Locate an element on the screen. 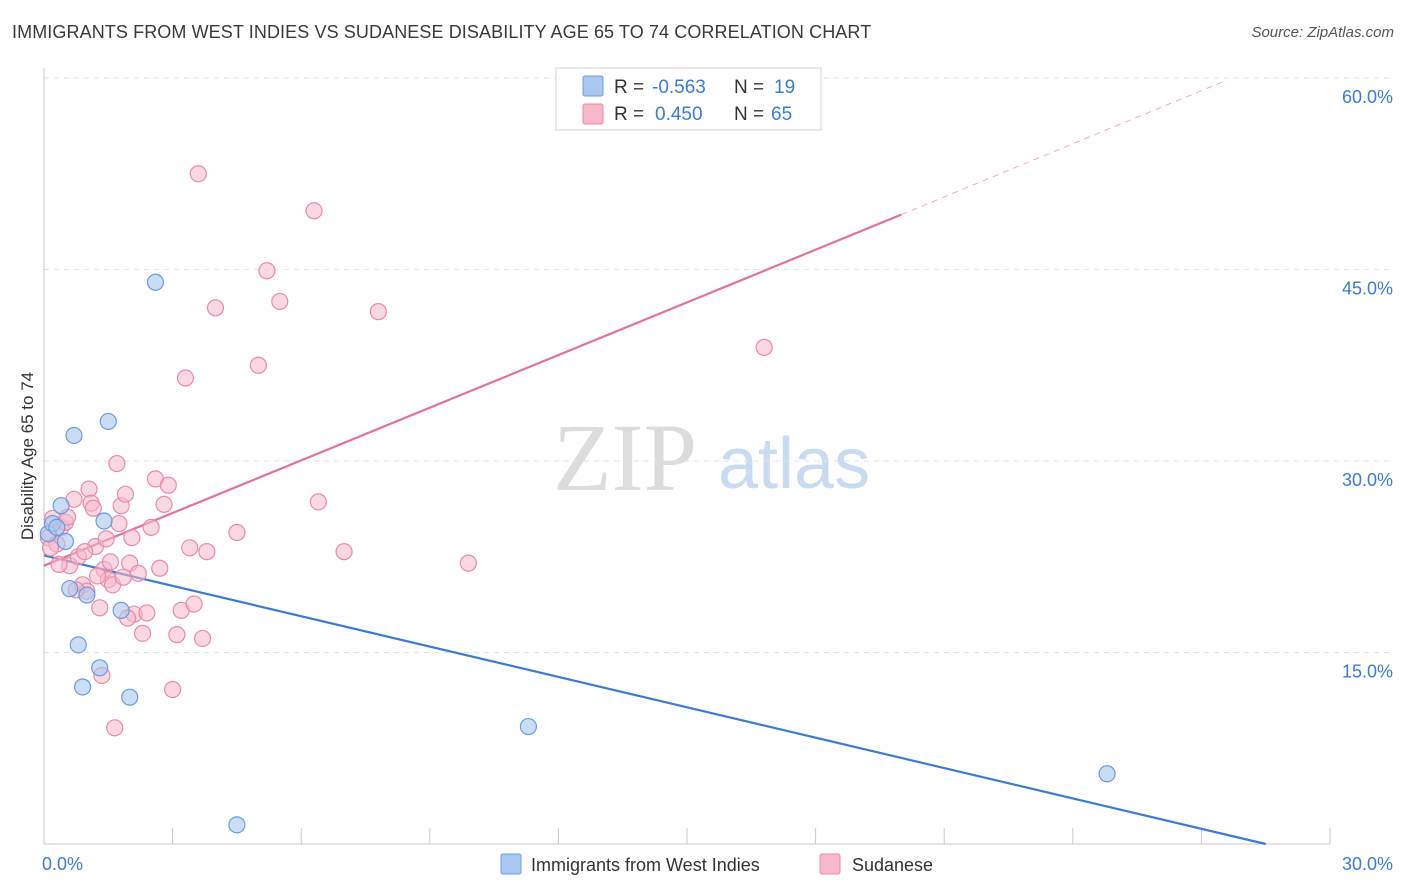  series-legend: Immigrants from West Indies Sudanese is located at coordinates (716, 864).